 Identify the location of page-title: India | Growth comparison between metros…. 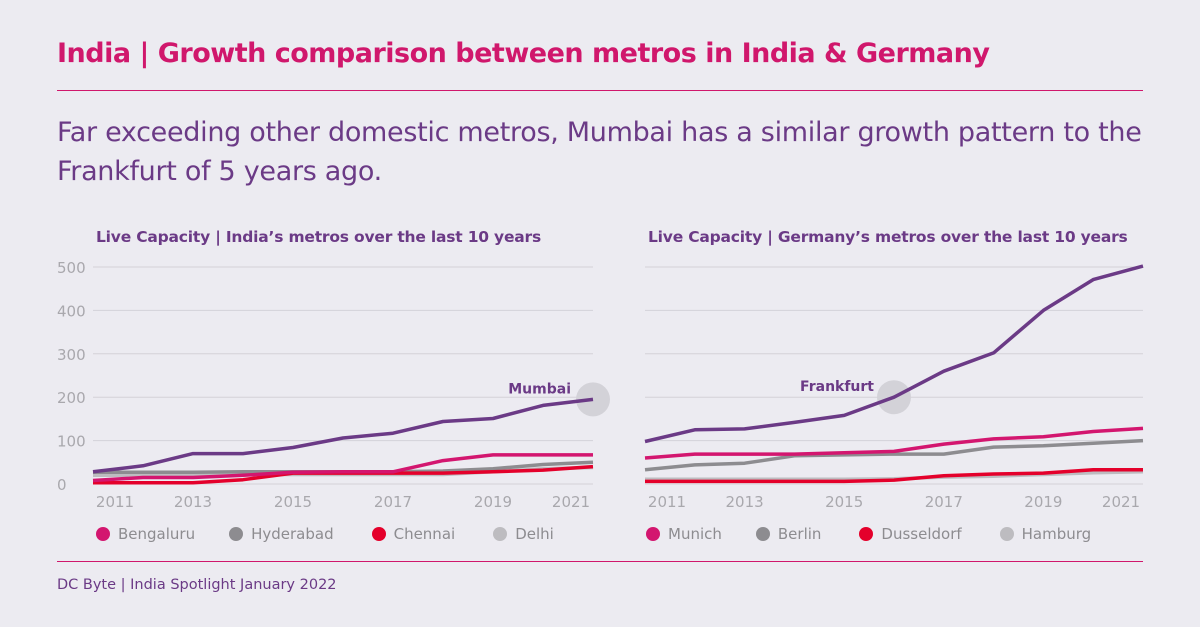
(523, 53).